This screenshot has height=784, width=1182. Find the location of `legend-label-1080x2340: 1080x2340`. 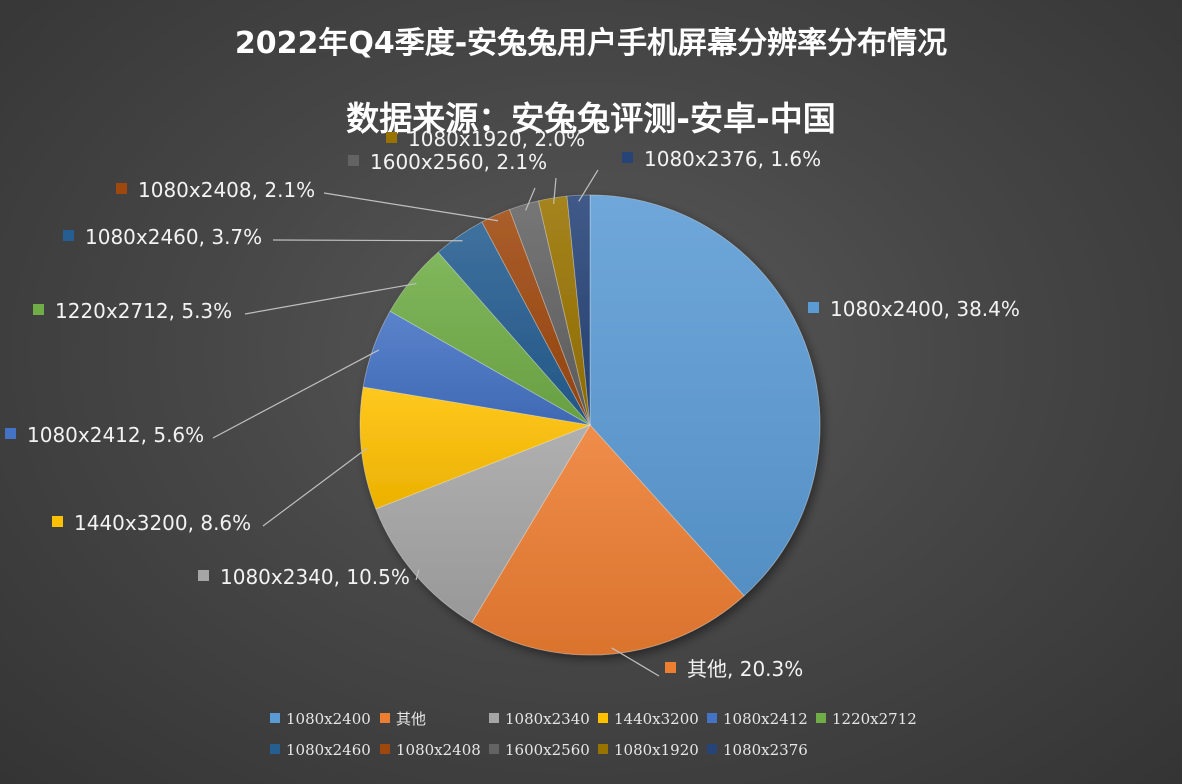

legend-label-1080x2340: 1080x2340 is located at coordinates (547, 719).